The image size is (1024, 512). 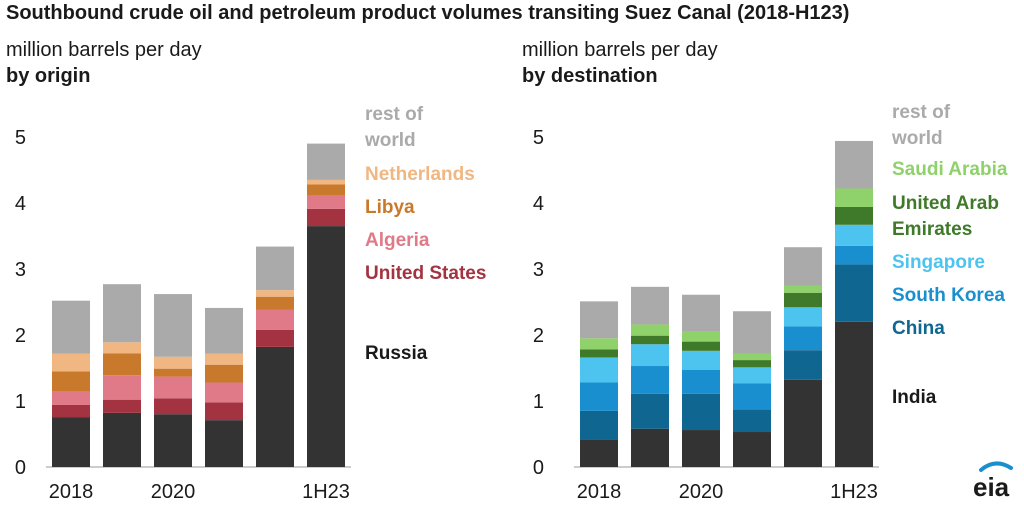 What do you see at coordinates (173, 325) in the screenshot?
I see `origin-bar-2020-rest-of-world` at bounding box center [173, 325].